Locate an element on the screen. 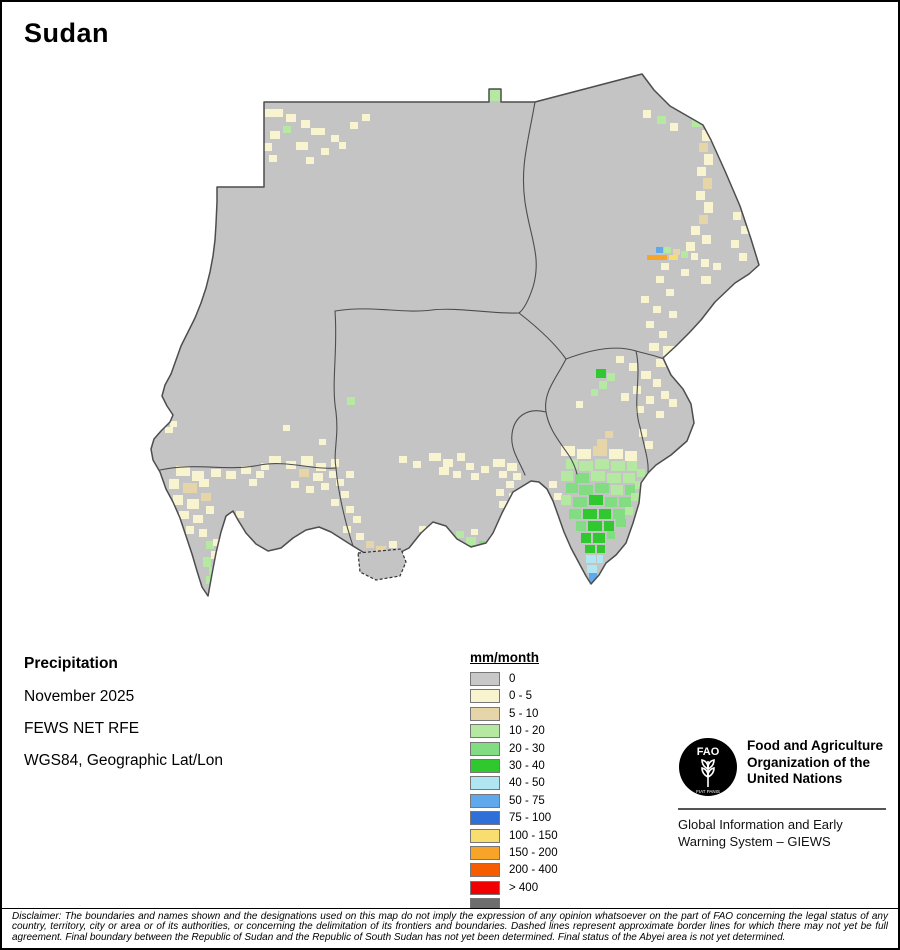  legend-row: 200 - 400 is located at coordinates (514, 870).